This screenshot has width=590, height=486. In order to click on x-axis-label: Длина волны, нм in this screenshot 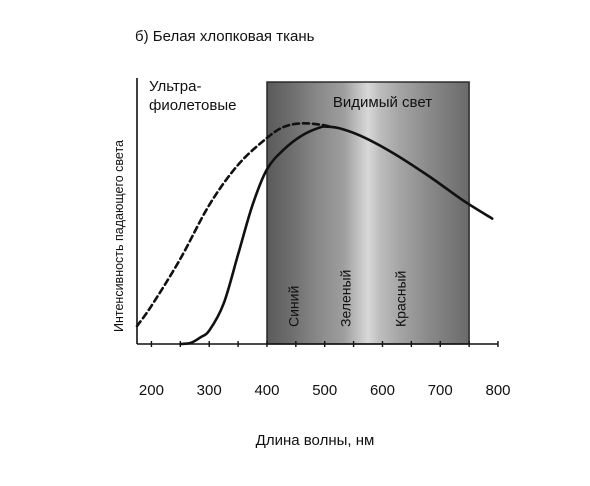, I will do `click(315, 440)`.